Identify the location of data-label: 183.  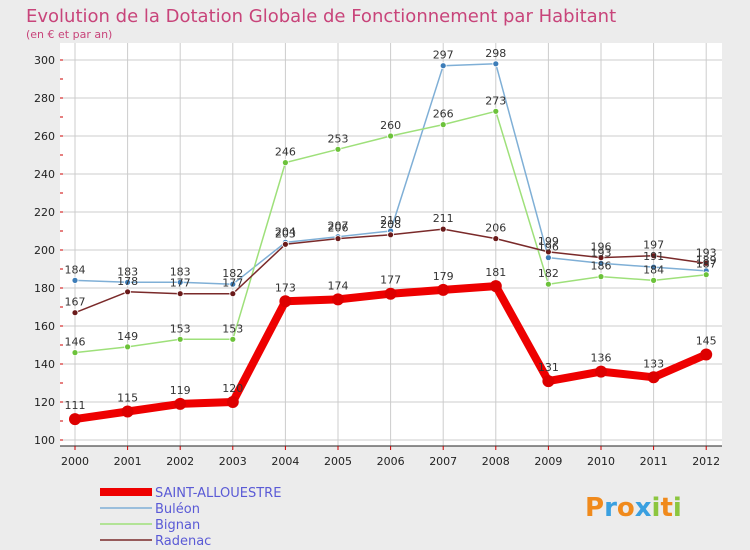
(180, 271).